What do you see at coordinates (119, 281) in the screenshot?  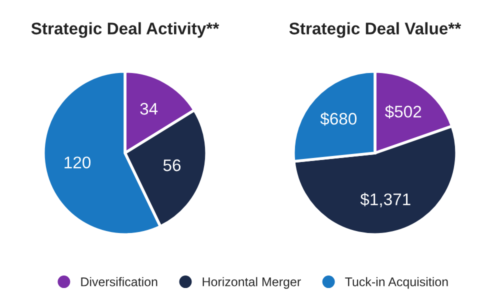 I see `legend-label: Diversification` at bounding box center [119, 281].